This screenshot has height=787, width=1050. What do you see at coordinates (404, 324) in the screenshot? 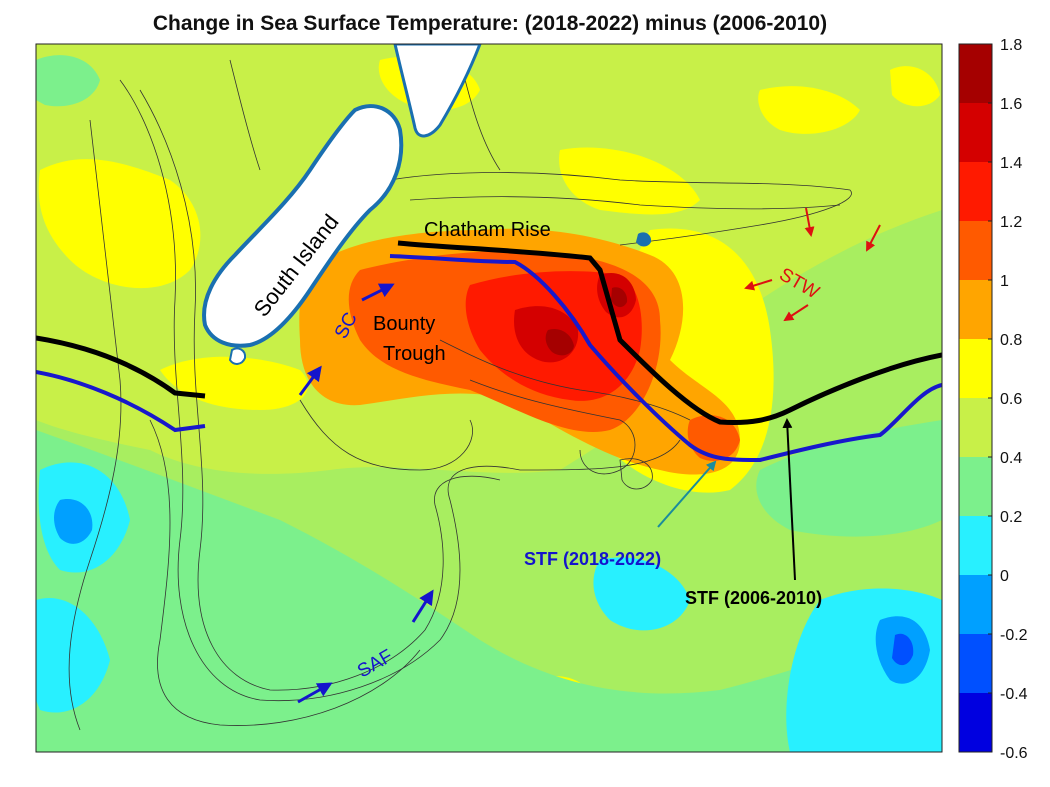
I see `label-bounty: Bounty` at bounding box center [404, 324].